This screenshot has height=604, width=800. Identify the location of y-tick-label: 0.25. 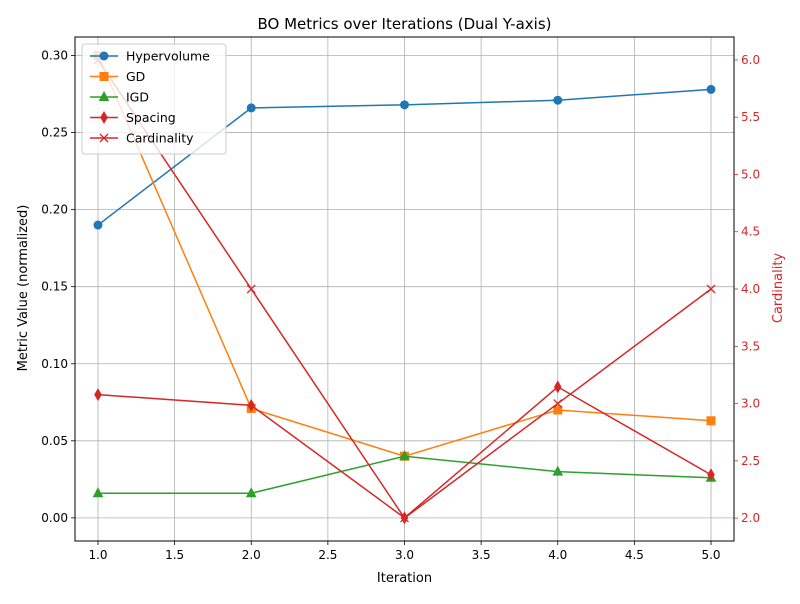
(54, 133).